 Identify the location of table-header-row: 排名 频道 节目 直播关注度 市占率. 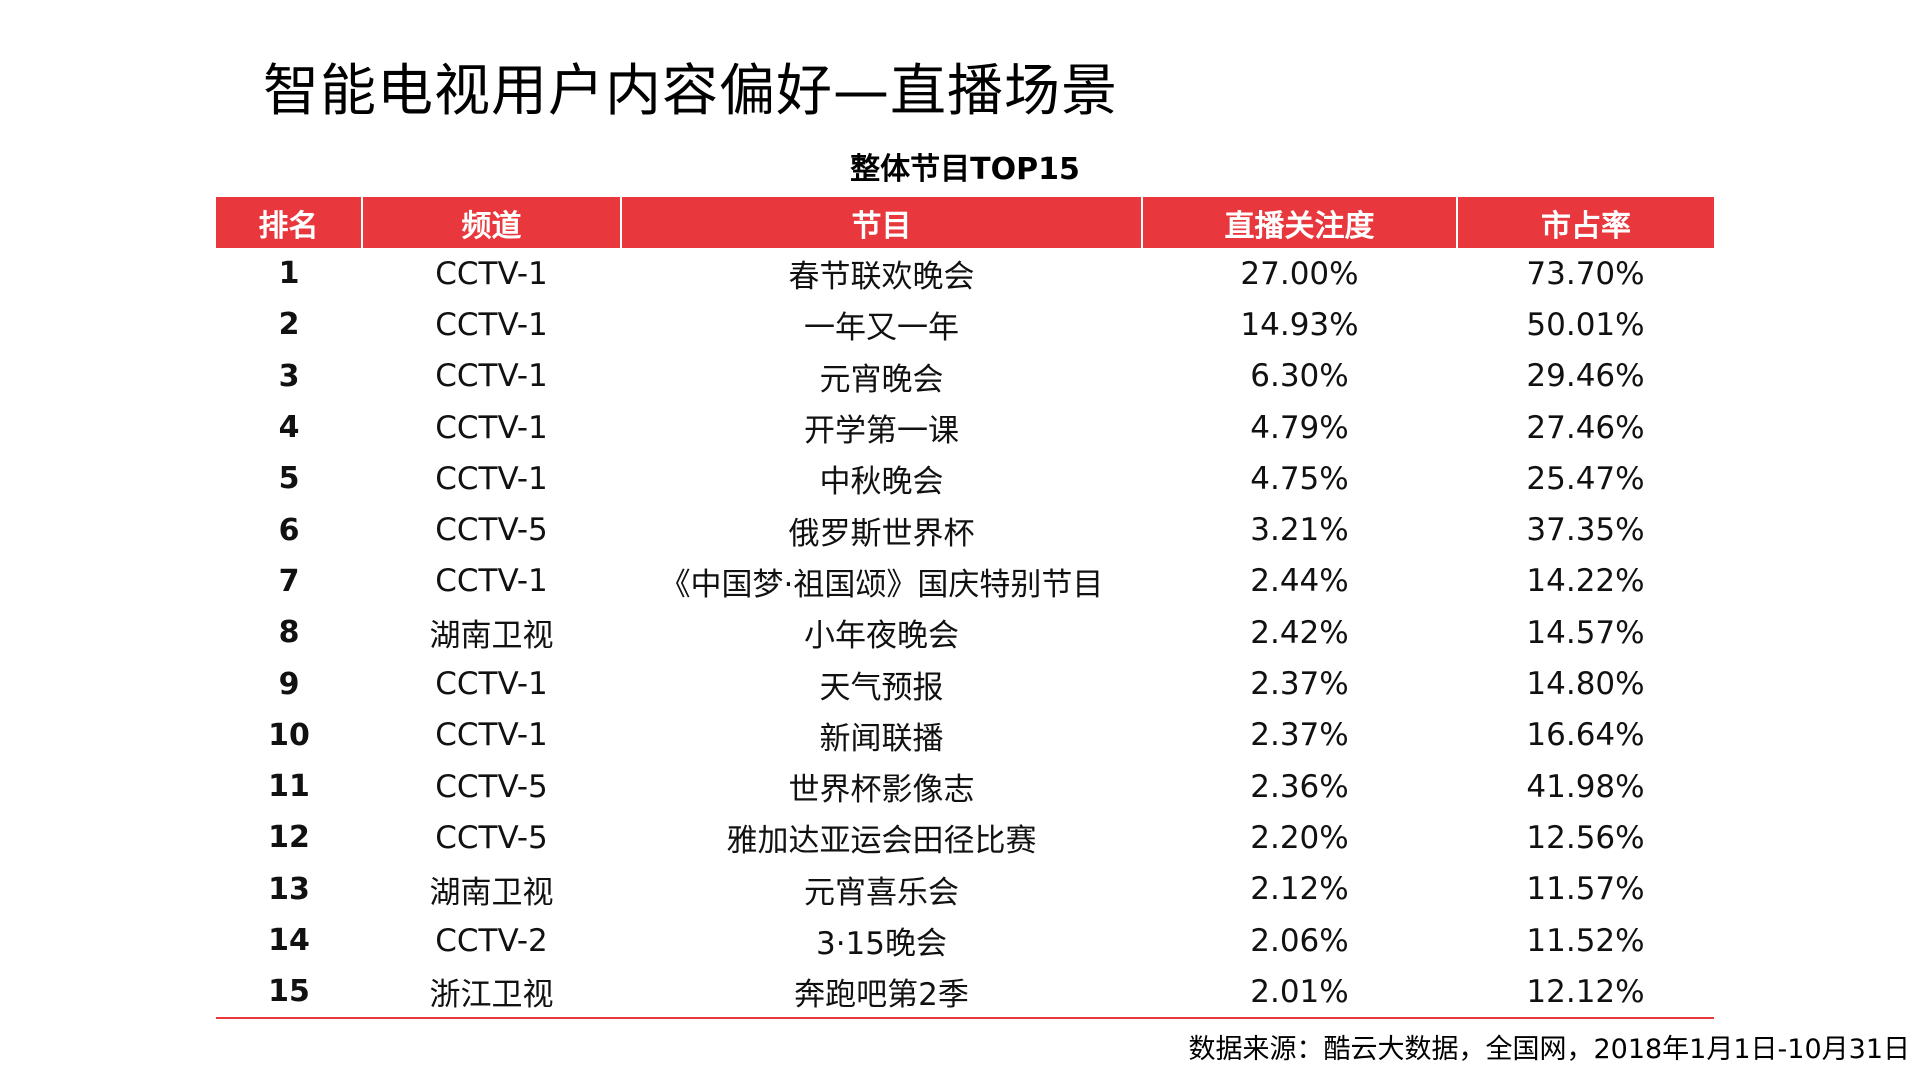
(965, 222).